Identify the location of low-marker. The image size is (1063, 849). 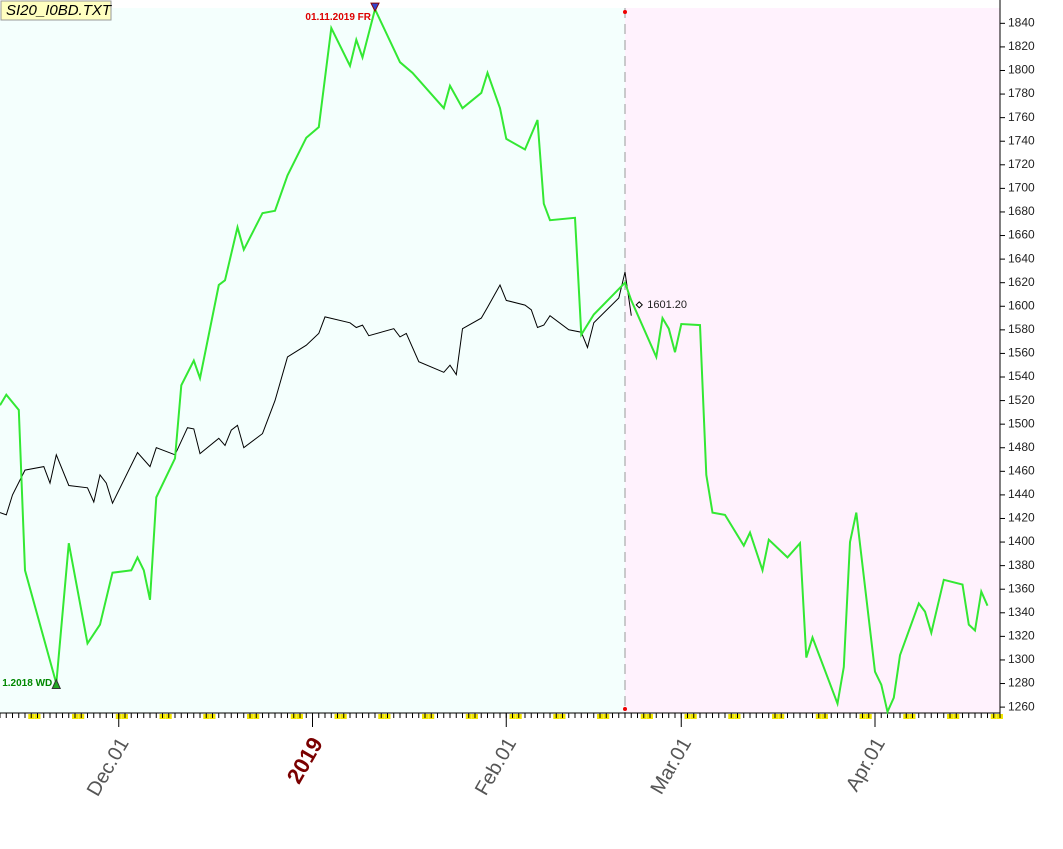
(56, 684).